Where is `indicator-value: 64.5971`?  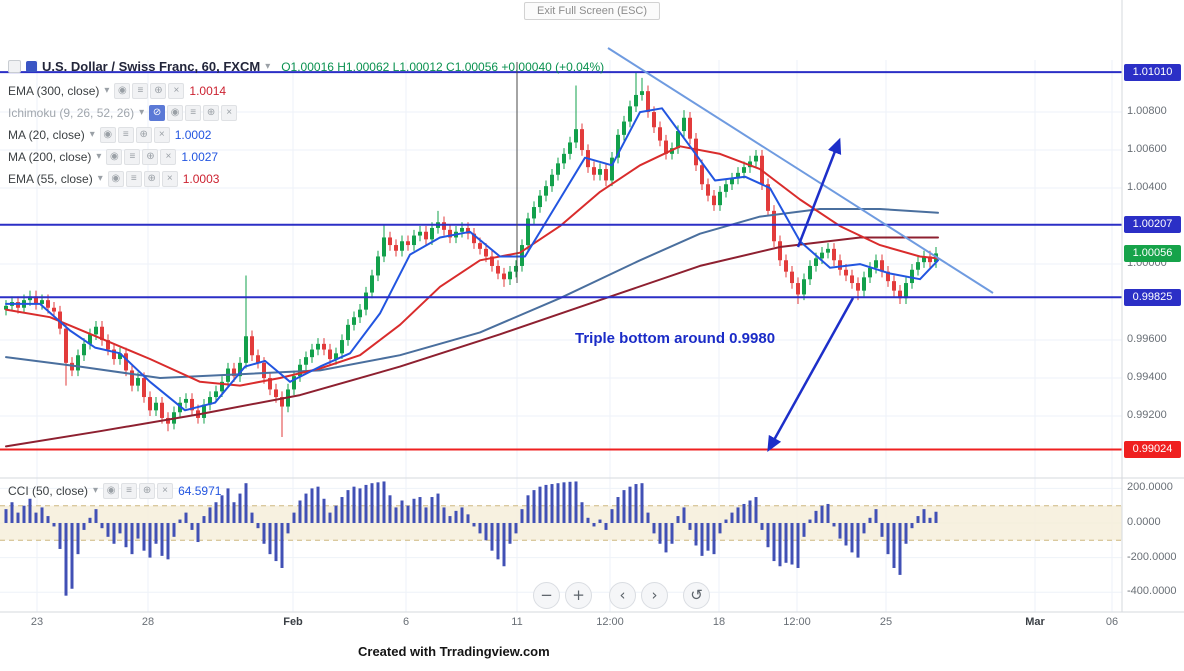
indicator-value: 64.5971 is located at coordinates (200, 490).